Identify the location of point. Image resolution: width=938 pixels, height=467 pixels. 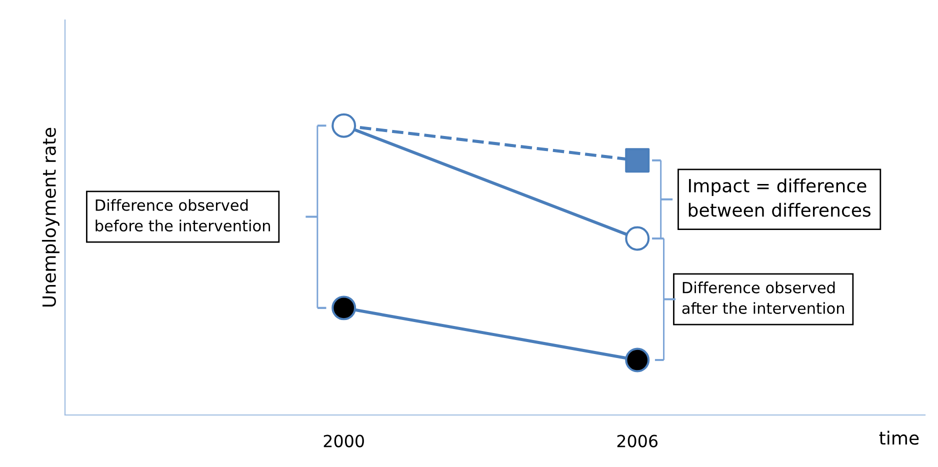
(637, 160).